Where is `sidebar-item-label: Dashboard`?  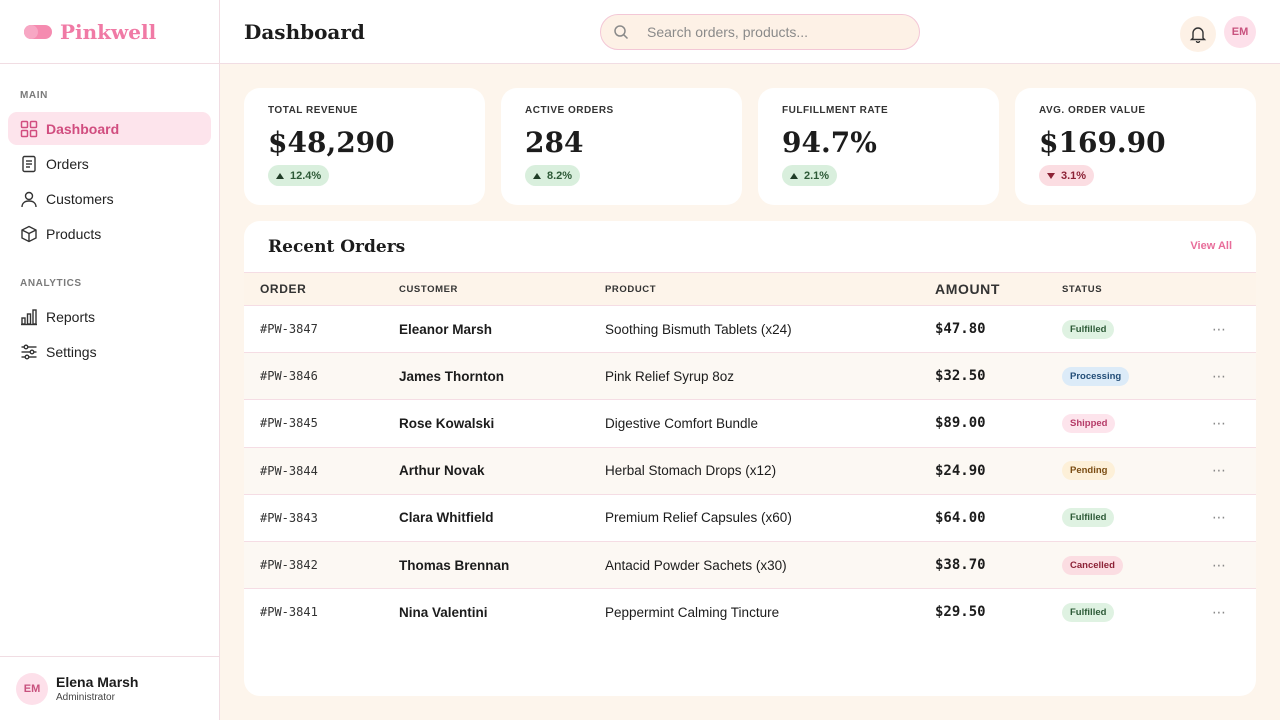
sidebar-item-label: Dashboard is located at coordinates (83, 128).